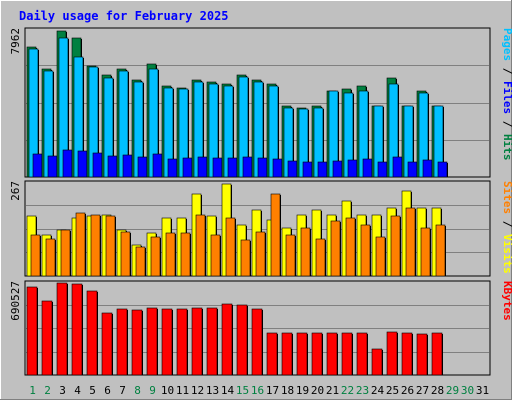 This screenshot has height=405, width=512. I want to click on x-tick-label-day-17: 17, so click(272, 390).